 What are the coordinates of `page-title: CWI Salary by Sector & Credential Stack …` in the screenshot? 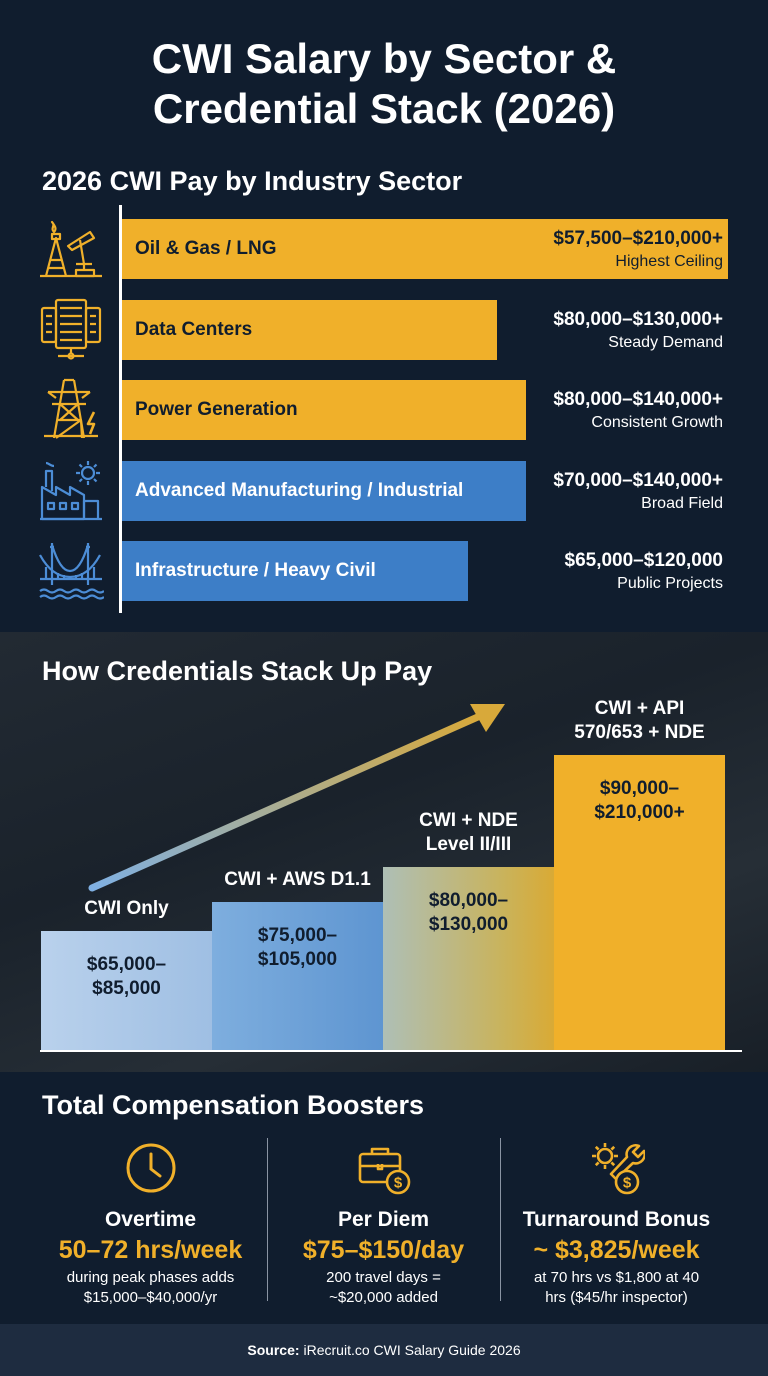 It's located at (384, 84).